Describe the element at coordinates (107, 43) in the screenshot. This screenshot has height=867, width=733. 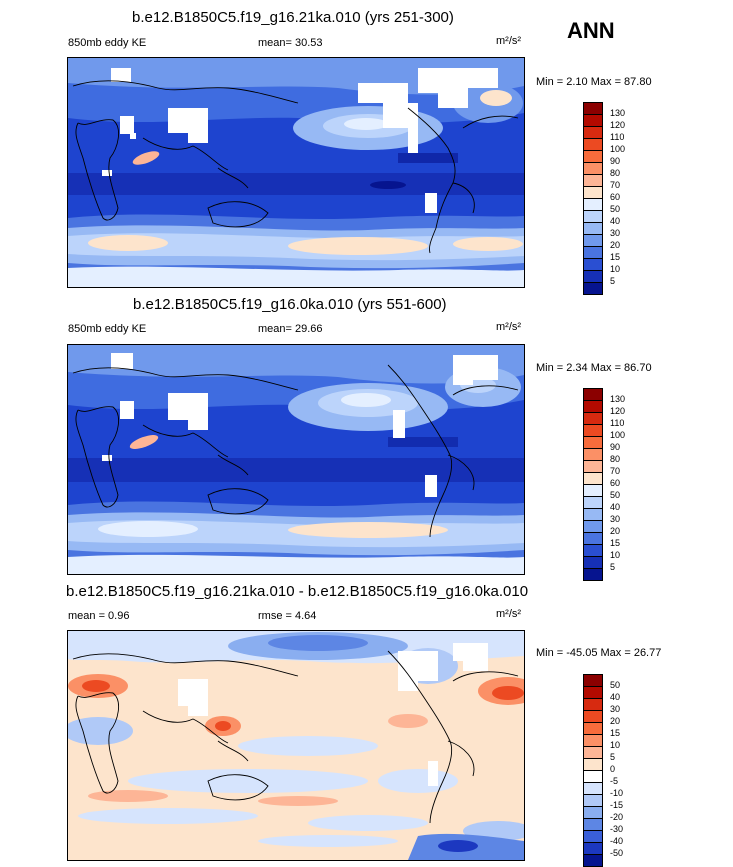
I see `panel1-variable-label: 850mb eddy KE` at that location.